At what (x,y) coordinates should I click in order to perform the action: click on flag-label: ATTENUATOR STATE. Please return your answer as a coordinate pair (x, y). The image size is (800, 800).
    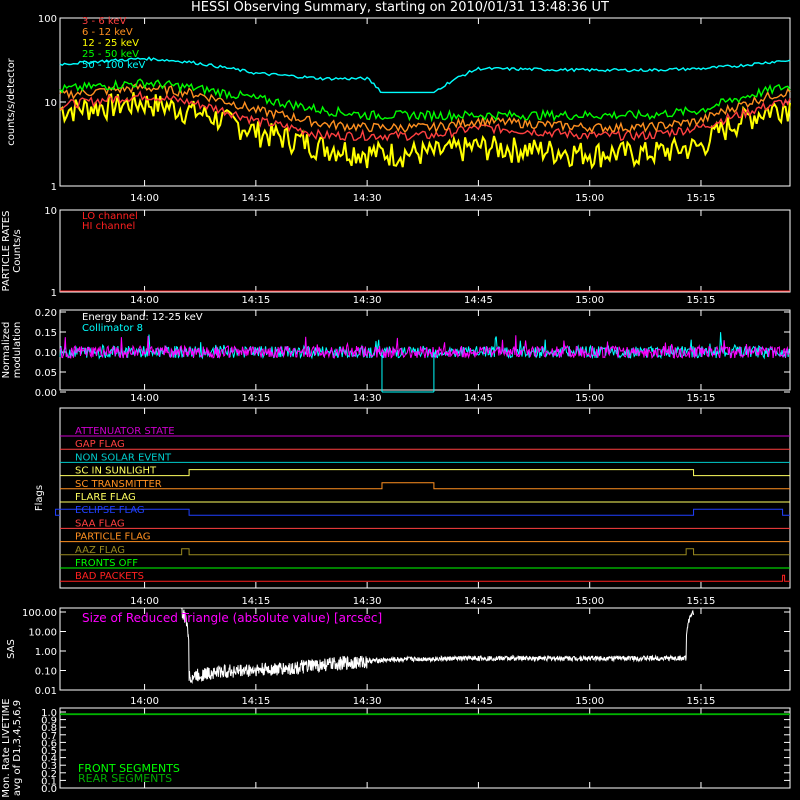
    Looking at the image, I should click on (125, 431).